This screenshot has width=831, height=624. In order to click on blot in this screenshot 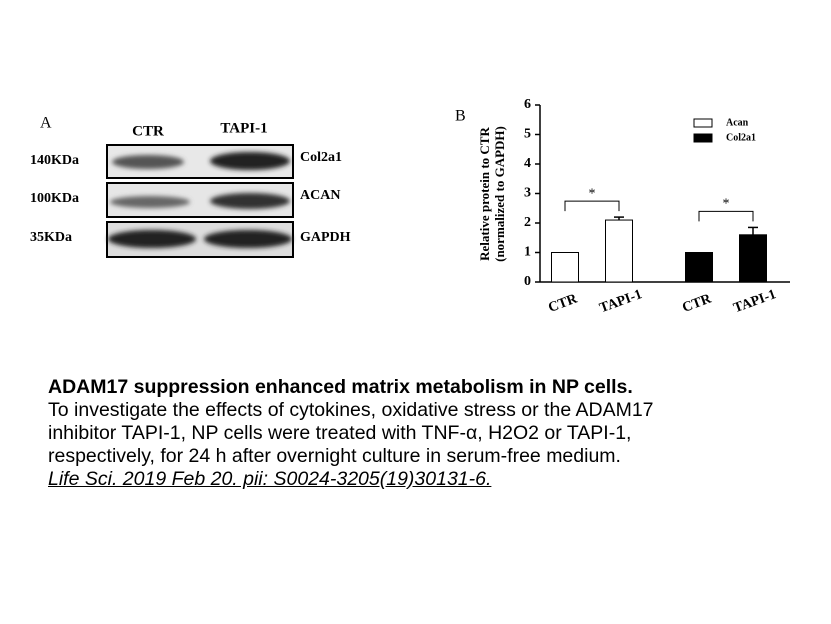, I will do `click(200, 201)`.